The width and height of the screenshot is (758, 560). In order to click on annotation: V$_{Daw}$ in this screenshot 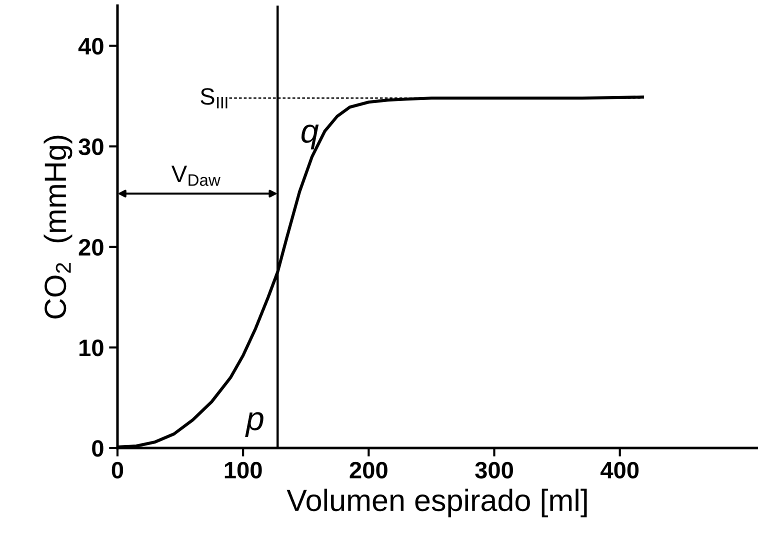, I will do `click(195, 176)`.